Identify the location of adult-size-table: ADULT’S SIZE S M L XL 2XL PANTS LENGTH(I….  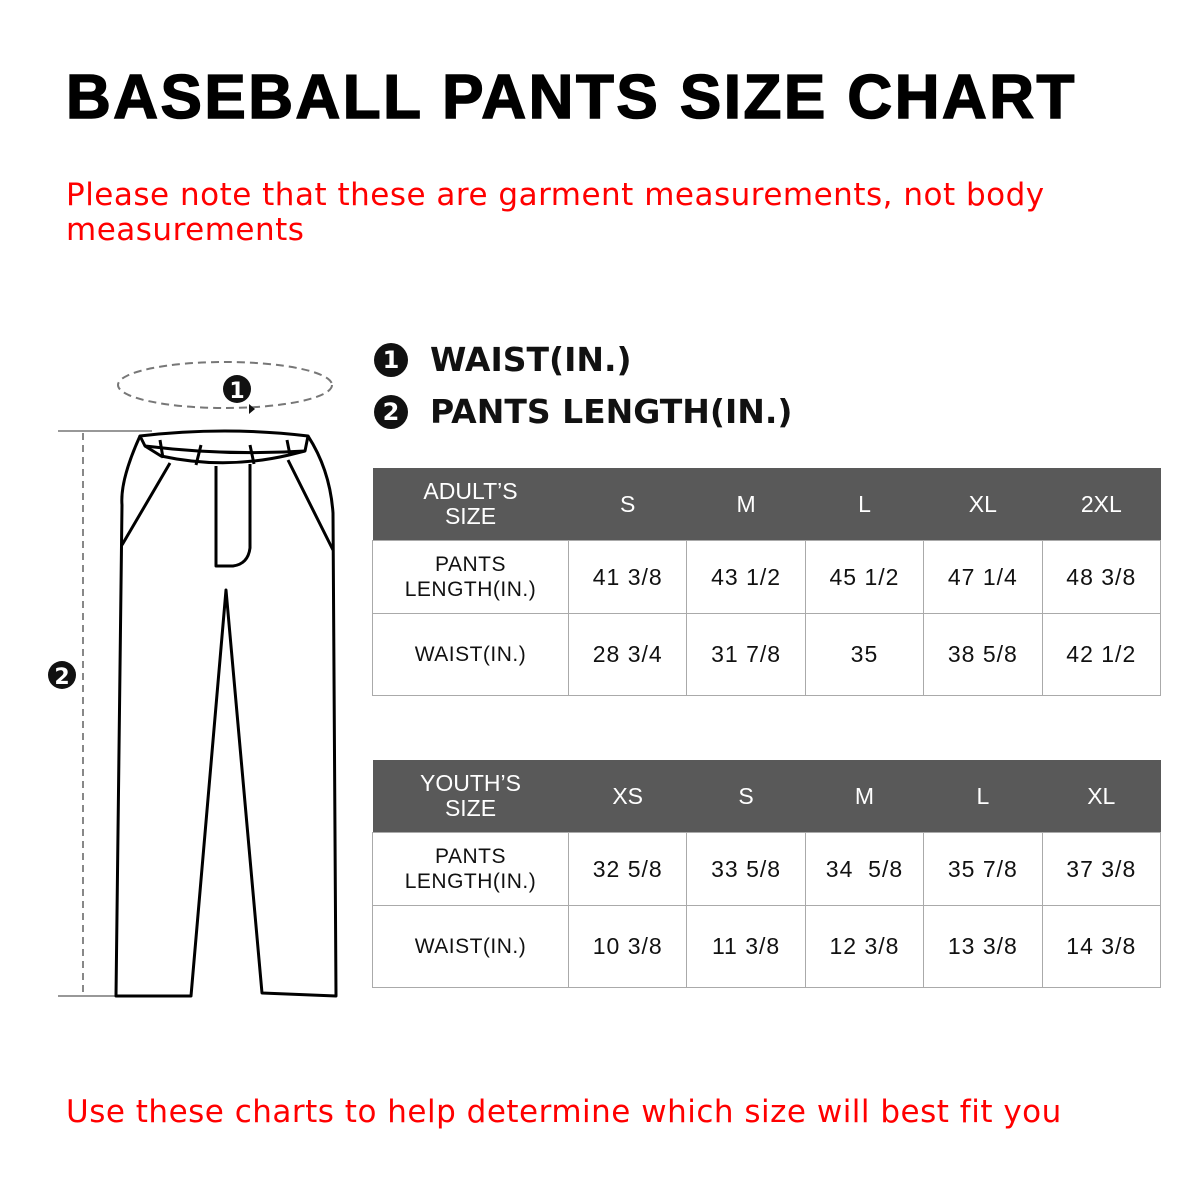
(767, 582).